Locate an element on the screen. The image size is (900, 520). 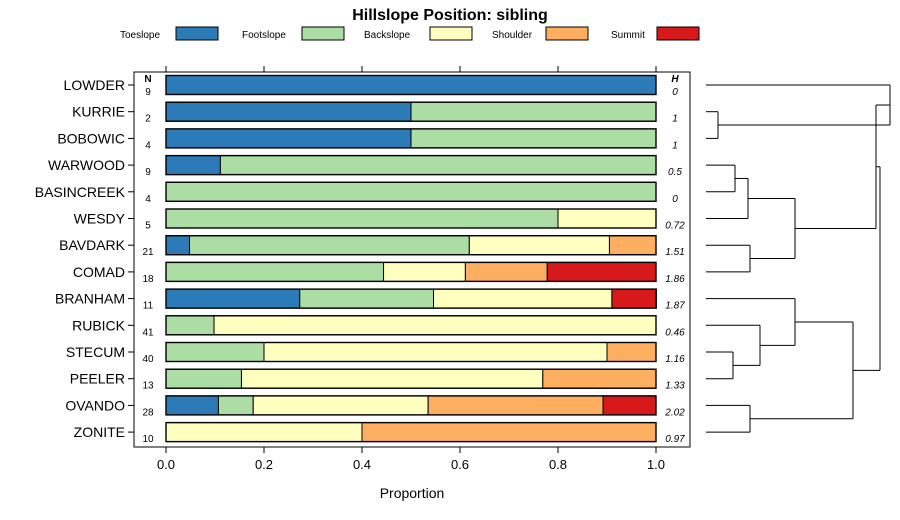
category-label: WARWOOD is located at coordinates (86, 165).